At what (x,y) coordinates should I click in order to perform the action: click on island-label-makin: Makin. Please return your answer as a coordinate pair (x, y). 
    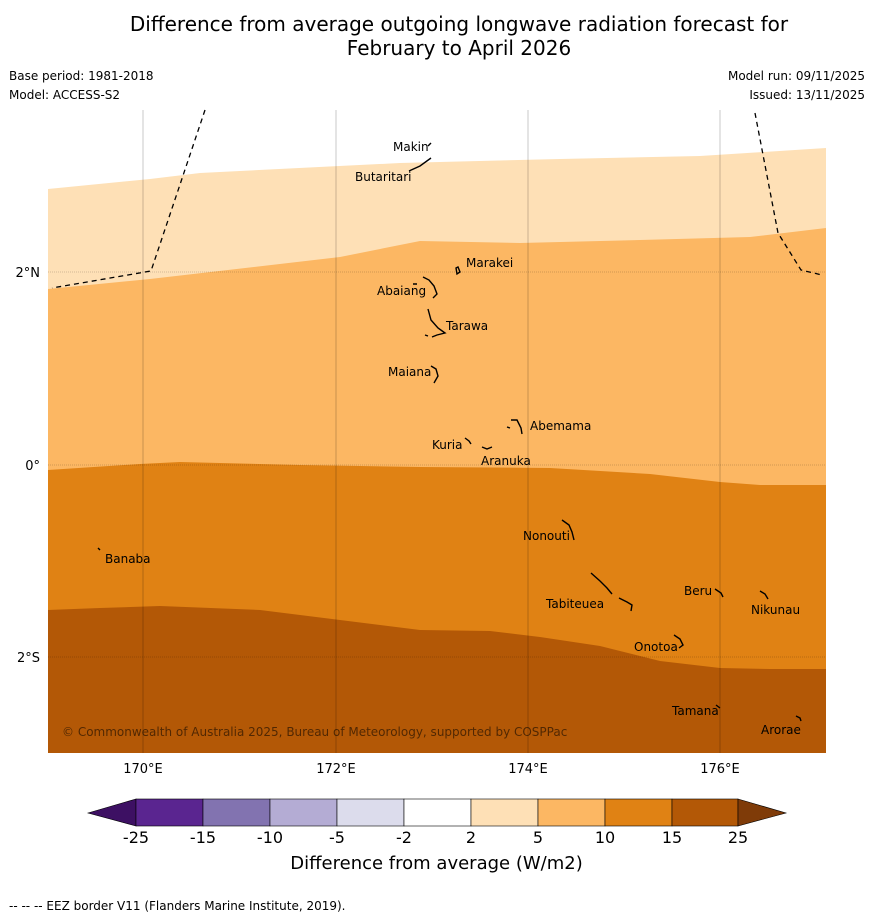
    Looking at the image, I should click on (411, 147).